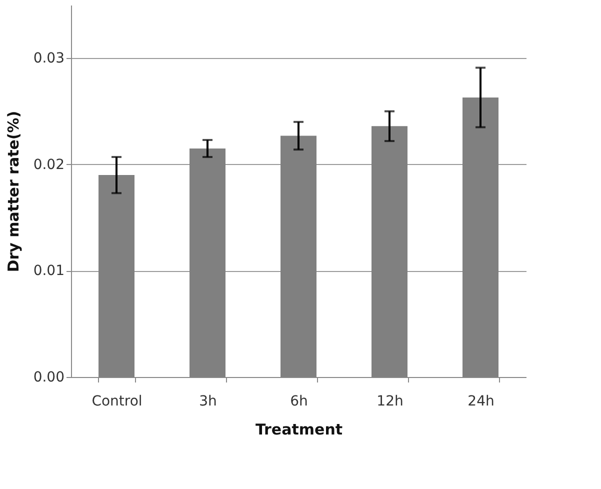 The height and width of the screenshot is (489, 601). I want to click on x-tick-label: 6h, so click(299, 402).